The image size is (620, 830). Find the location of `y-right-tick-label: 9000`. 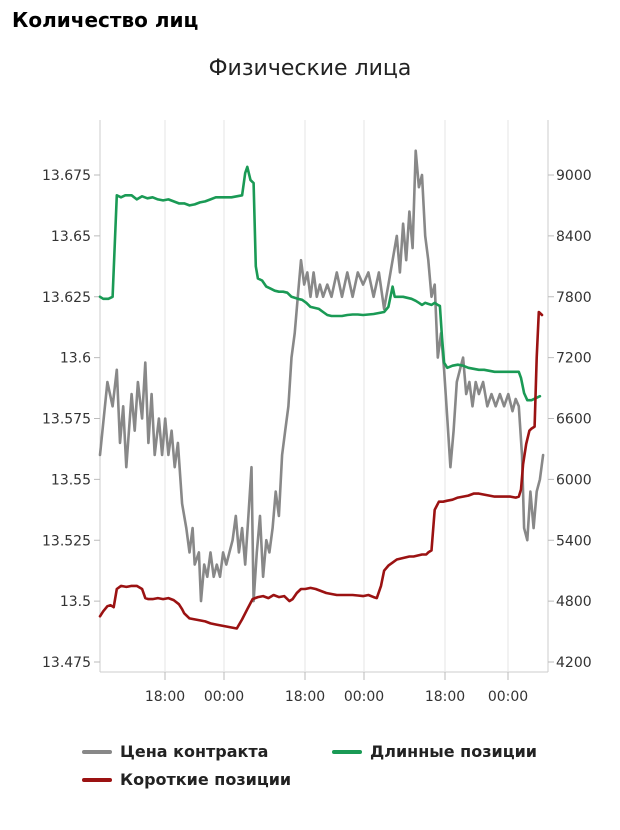

y-right-tick-label: 9000 is located at coordinates (574, 176).